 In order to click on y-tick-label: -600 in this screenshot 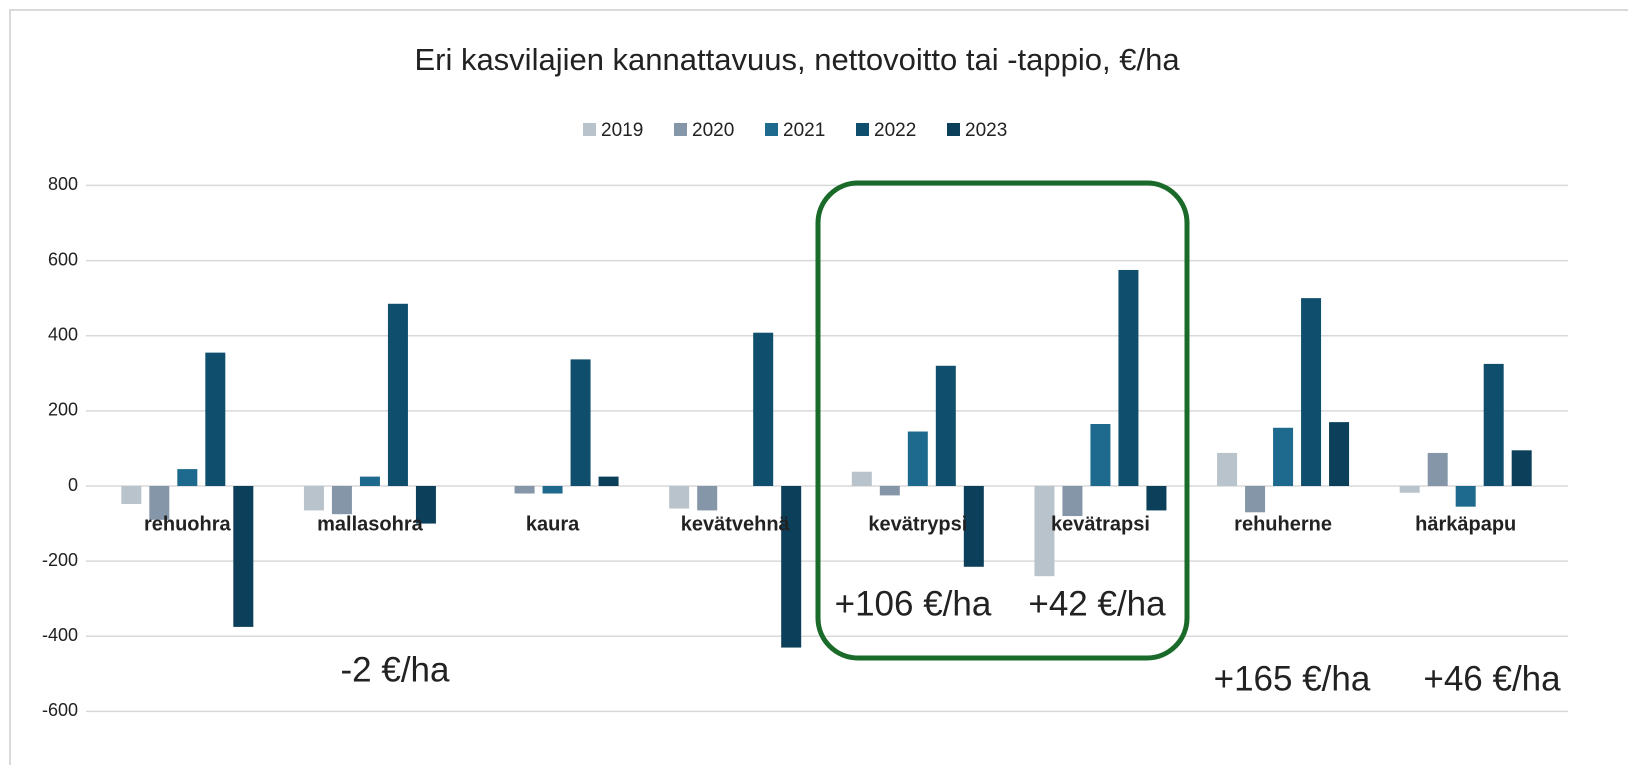, I will do `click(60, 710)`.